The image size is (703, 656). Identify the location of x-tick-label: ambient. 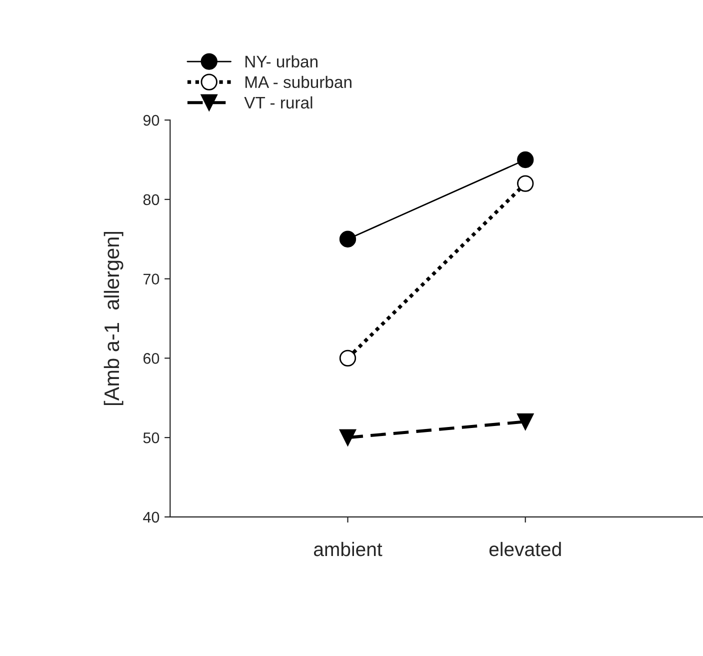
(348, 549).